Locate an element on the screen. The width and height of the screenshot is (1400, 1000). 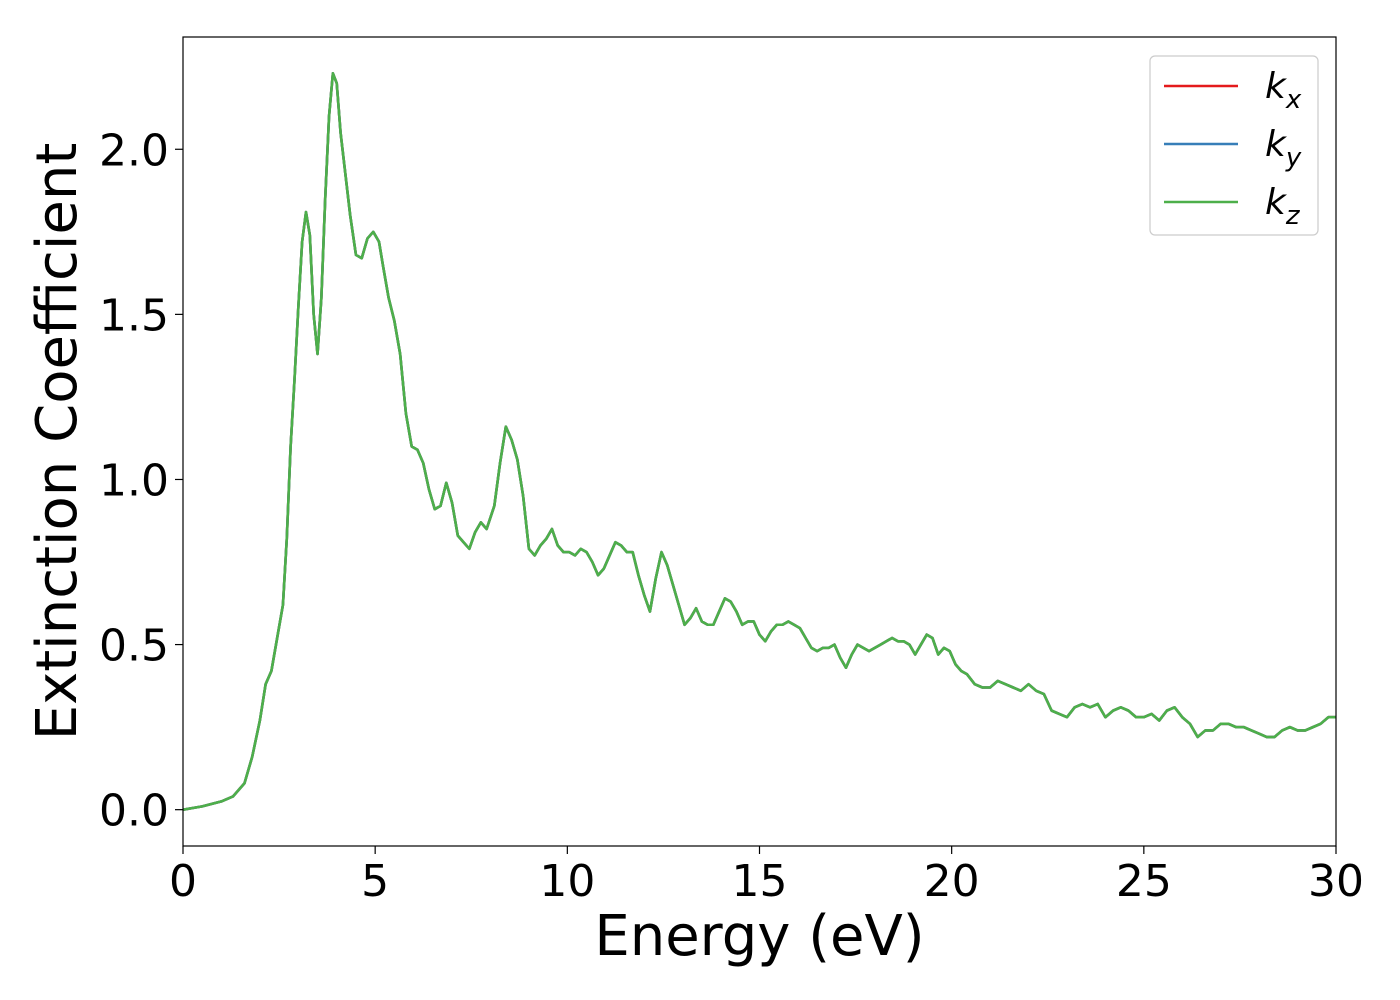
legend-label-k-y: ky is located at coordinates (1283, 148).